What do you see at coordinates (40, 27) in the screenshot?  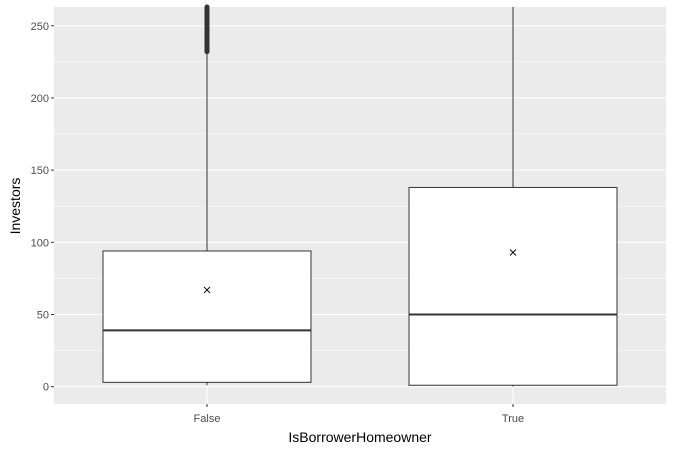 I see `y-tick-label: 250` at bounding box center [40, 27].